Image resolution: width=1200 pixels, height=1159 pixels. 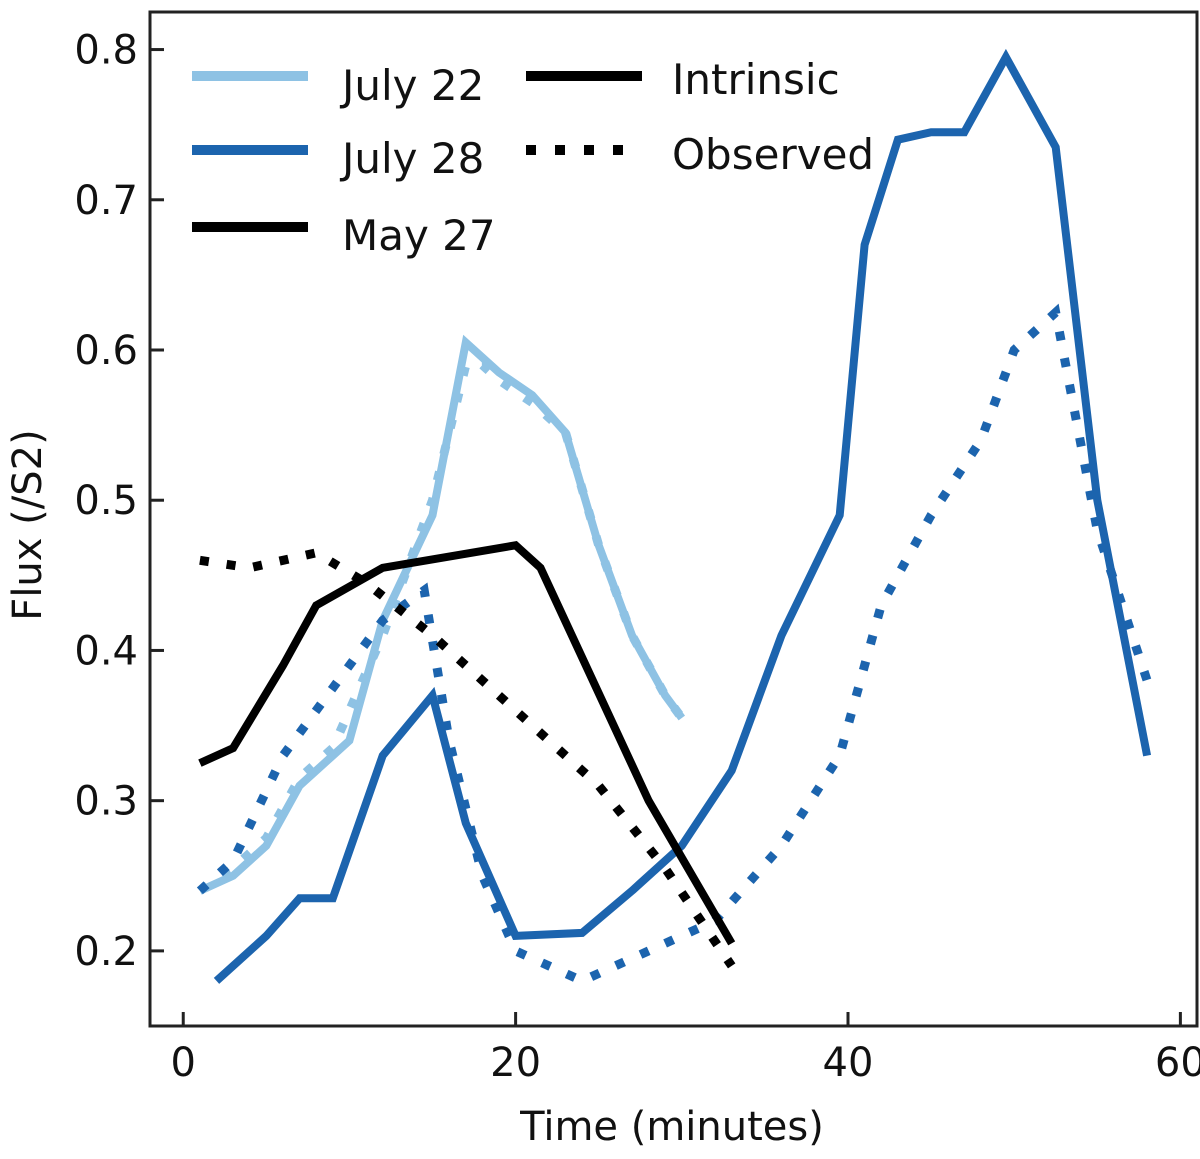 I want to click on x-tick-label-60: 60, so click(x=1177, y=1063).